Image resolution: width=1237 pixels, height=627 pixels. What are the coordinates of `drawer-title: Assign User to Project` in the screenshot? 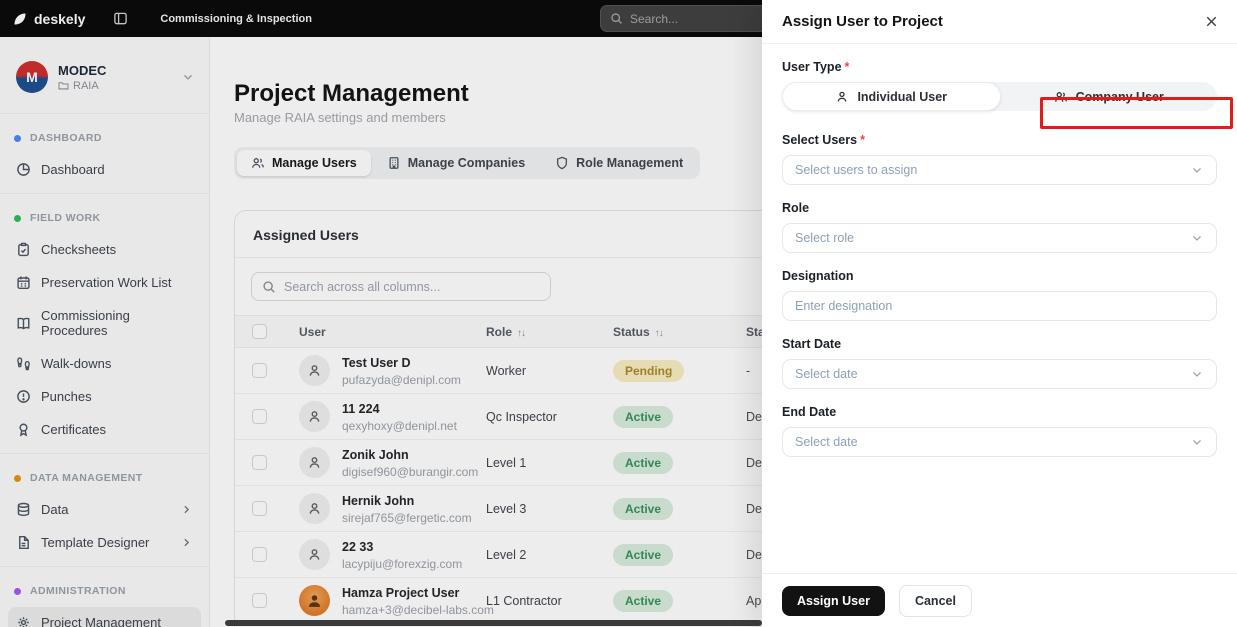 It's located at (862, 21).